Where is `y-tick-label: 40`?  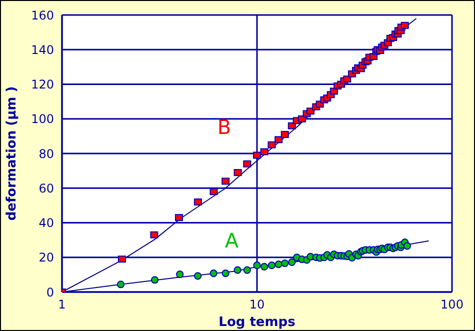 y-tick-label: 40 is located at coordinates (46, 223).